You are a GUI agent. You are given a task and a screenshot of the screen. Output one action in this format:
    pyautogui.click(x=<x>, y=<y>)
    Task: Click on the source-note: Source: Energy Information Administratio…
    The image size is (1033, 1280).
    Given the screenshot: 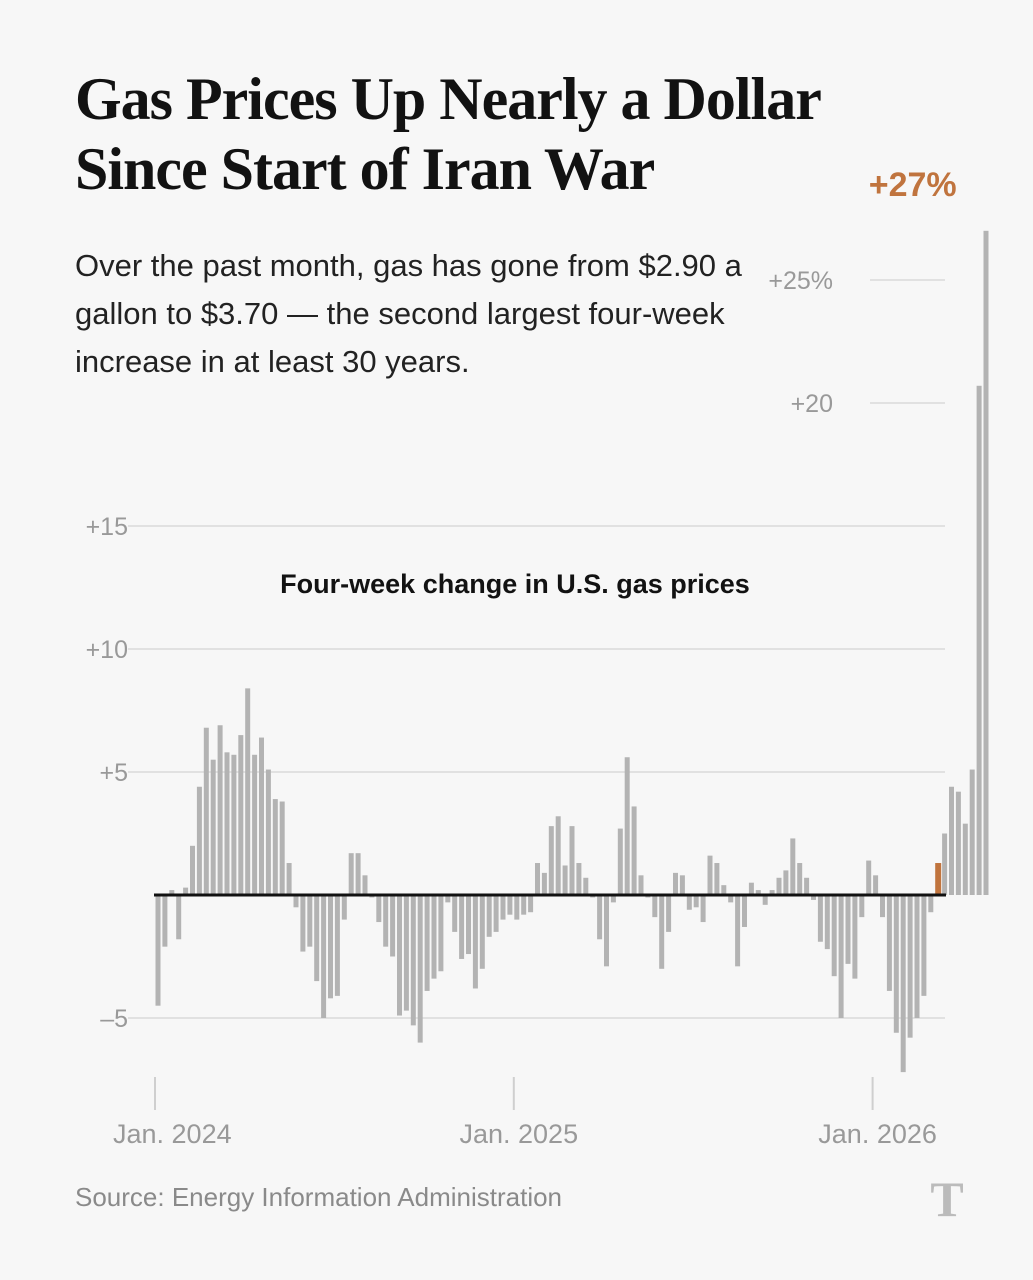 What is the action you would take?
    pyautogui.click(x=319, y=1197)
    